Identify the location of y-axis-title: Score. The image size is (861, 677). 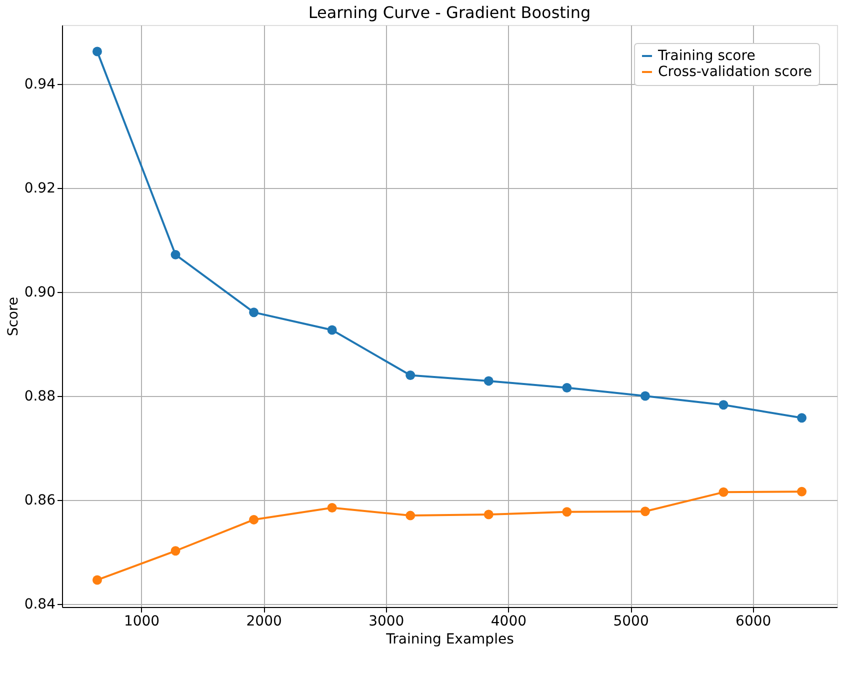
(13, 316).